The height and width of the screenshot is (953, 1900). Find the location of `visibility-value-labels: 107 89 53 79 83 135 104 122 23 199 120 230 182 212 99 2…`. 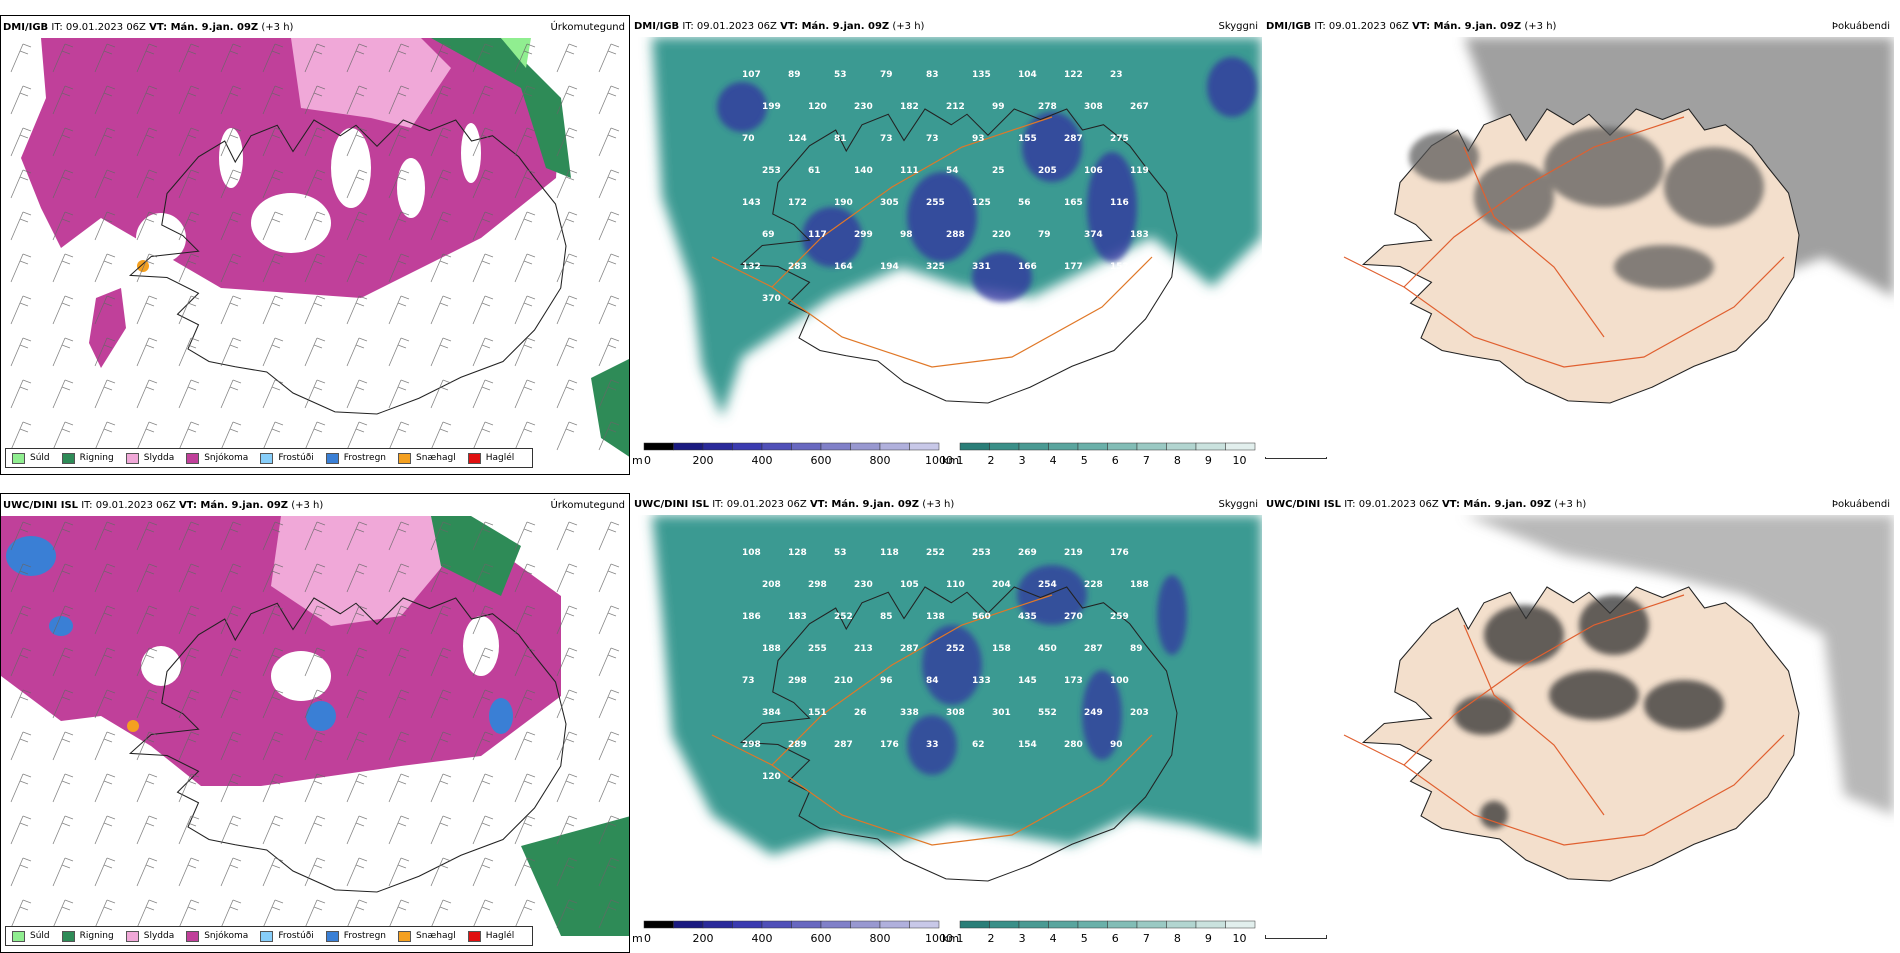

visibility-value-labels: 107 89 53 79 83 135 104 122 23 199 120 230 182 212 99 2… is located at coordinates (945, 187).